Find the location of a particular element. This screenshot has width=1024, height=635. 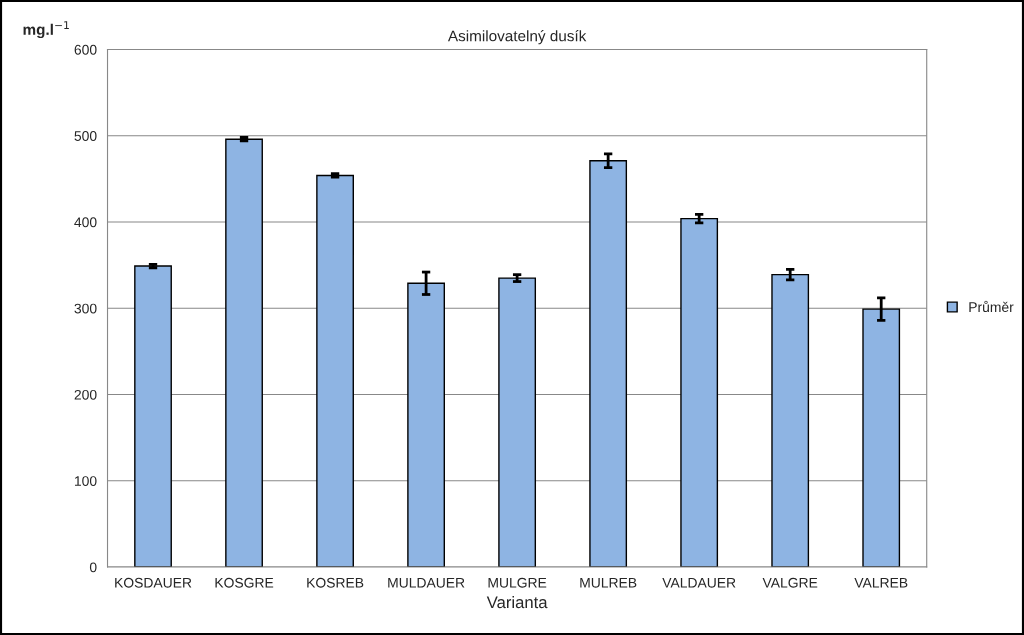

y-tick-label: 300 is located at coordinates (85, 308).